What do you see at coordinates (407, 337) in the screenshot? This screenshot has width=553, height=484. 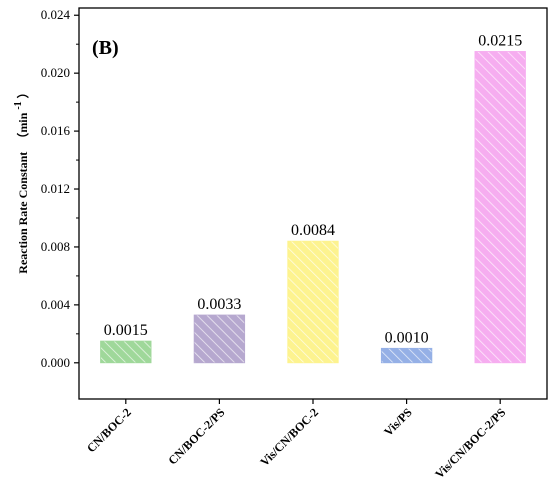 I see `bar-value-label: 0.0010` at bounding box center [407, 337].